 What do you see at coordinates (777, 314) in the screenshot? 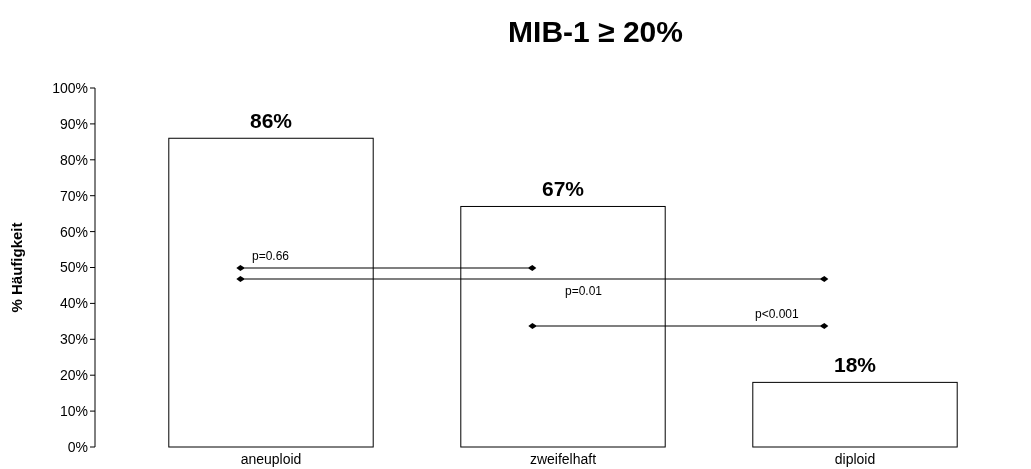
I see `annotation: p<0.001` at bounding box center [777, 314].